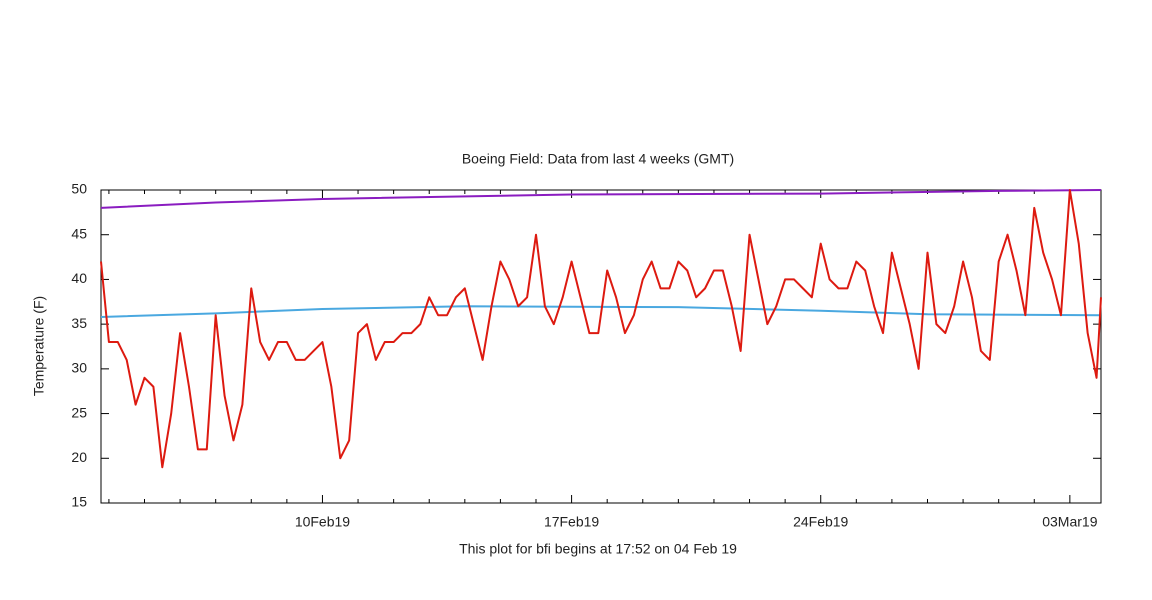  I want to click on y-tick-label: 20, so click(79, 457).